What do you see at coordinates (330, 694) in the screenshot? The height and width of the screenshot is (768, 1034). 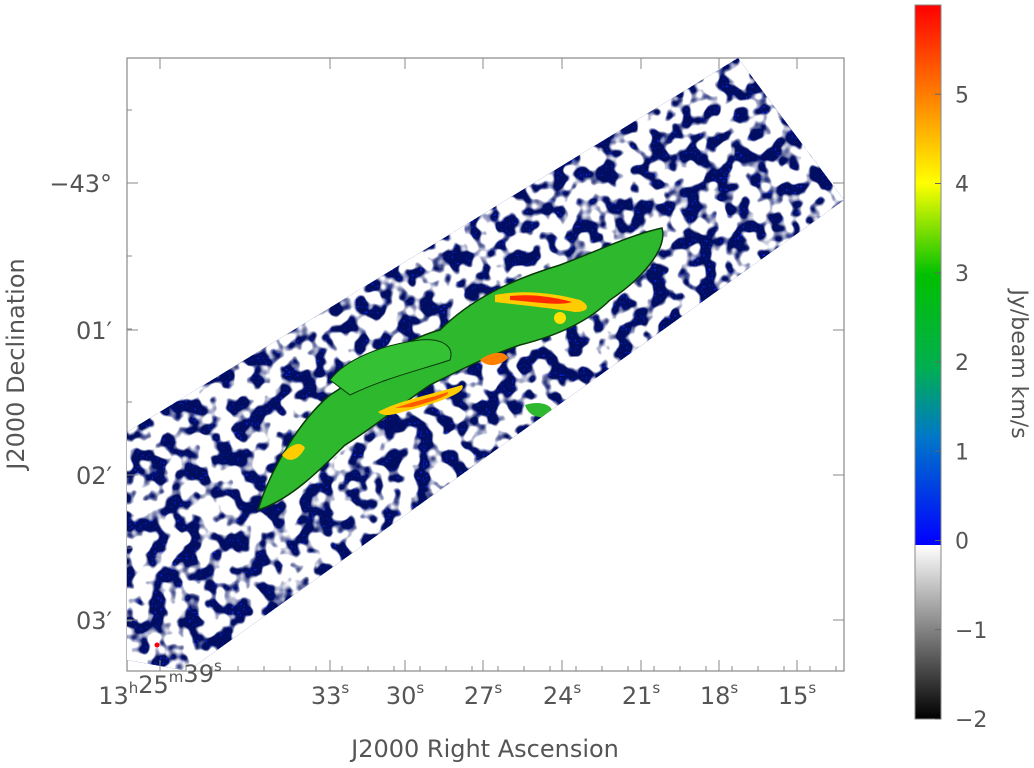 I see `x-tick-label: 33s` at bounding box center [330, 694].